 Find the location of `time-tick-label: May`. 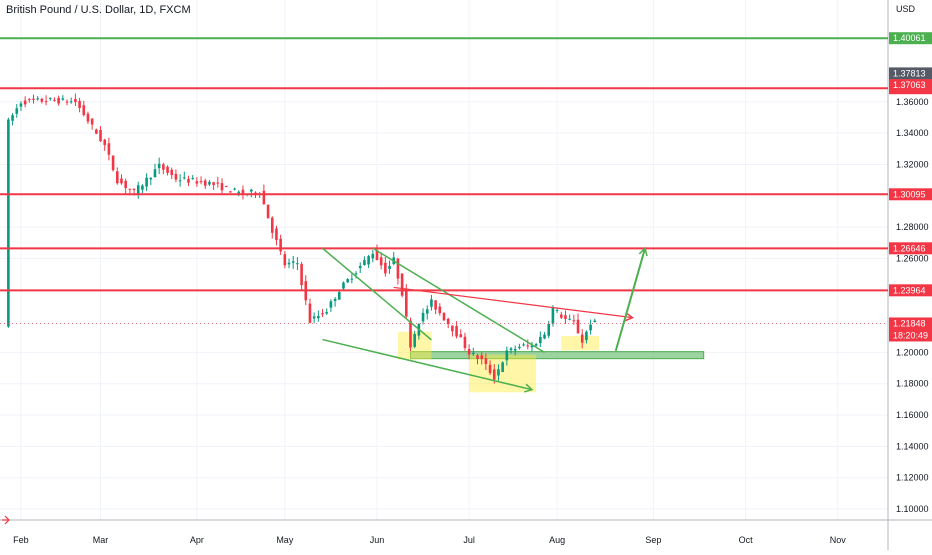

time-tick-label: May is located at coordinates (285, 540).